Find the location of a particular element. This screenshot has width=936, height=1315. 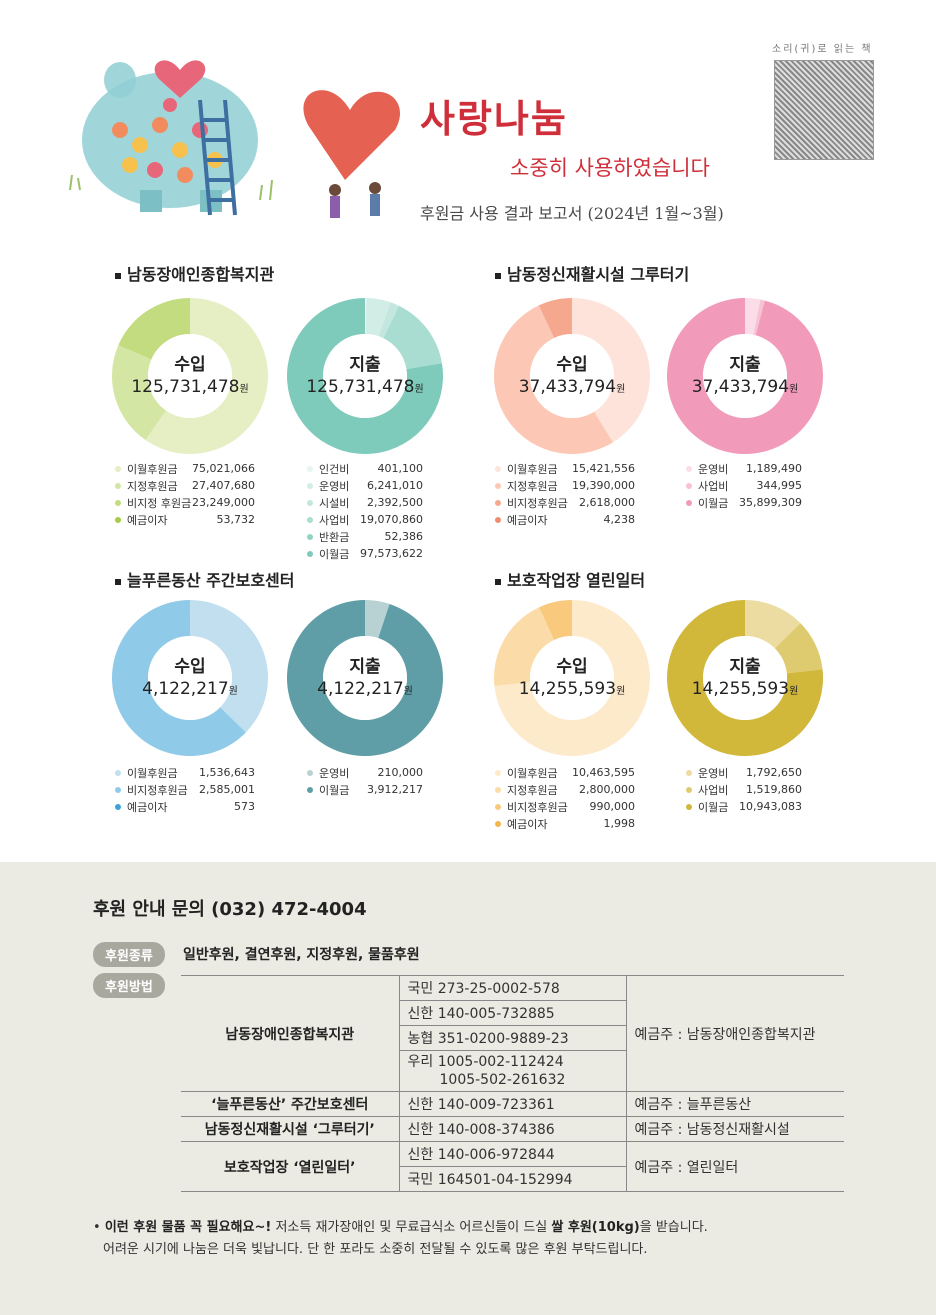

table-row: 신한 140-005-732885 is located at coordinates (512, 1013).